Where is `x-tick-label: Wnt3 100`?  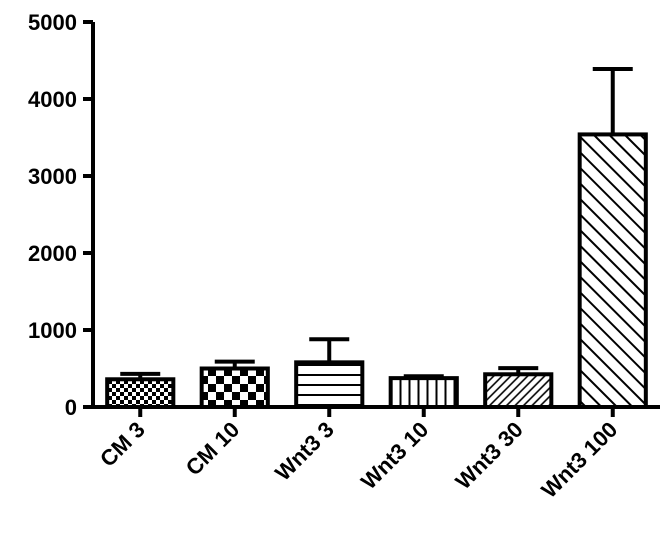
x-tick-label: Wnt3 100 is located at coordinates (579, 460).